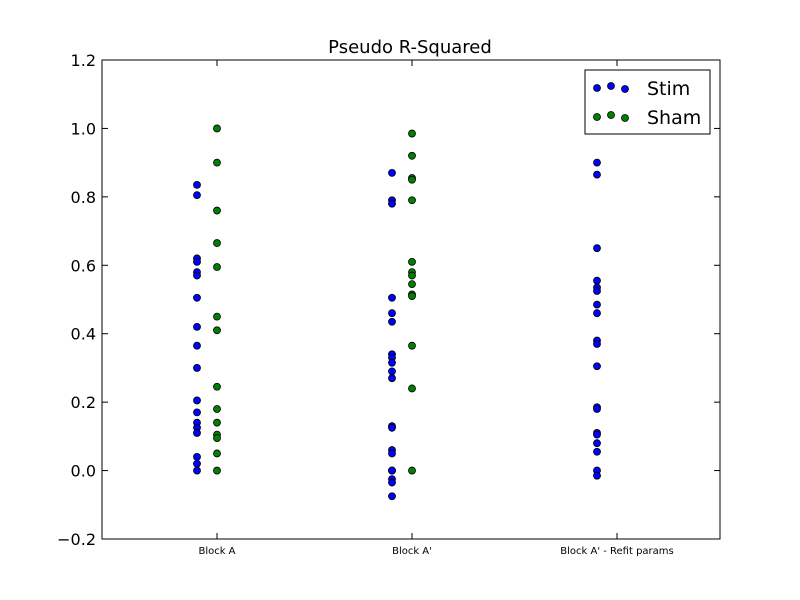 This screenshot has width=800, height=600. I want to click on chart-title: Pseudo R-Squared, so click(410, 47).